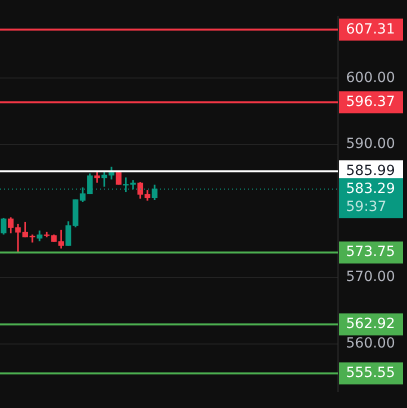 The height and width of the screenshot is (408, 407). Describe the element at coordinates (371, 144) in the screenshot. I see `y-tick-label: 590.00` at that location.